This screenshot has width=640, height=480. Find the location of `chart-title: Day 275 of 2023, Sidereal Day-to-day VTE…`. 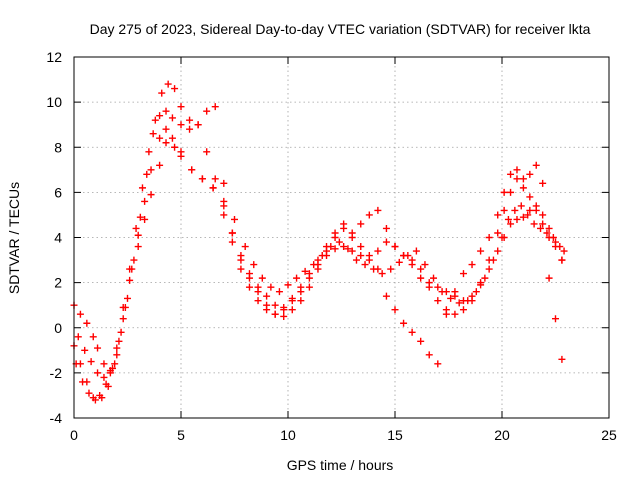

chart-title: Day 275 of 2023, Sidereal Day-to-day VTE… is located at coordinates (340, 29).